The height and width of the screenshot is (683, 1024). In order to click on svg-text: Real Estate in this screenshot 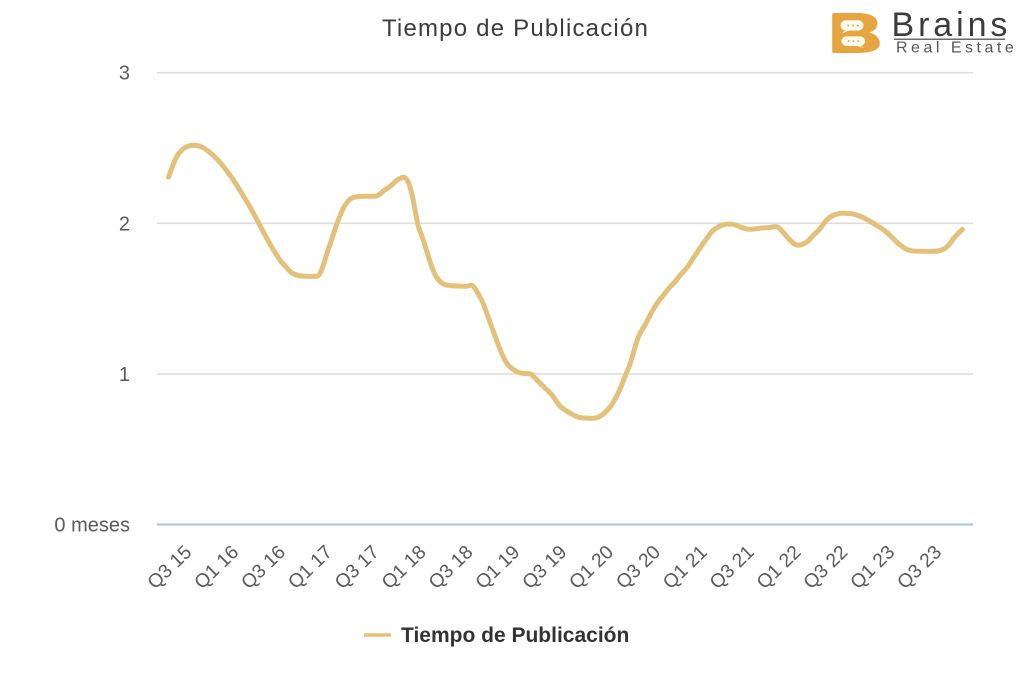, I will do `click(956, 48)`.